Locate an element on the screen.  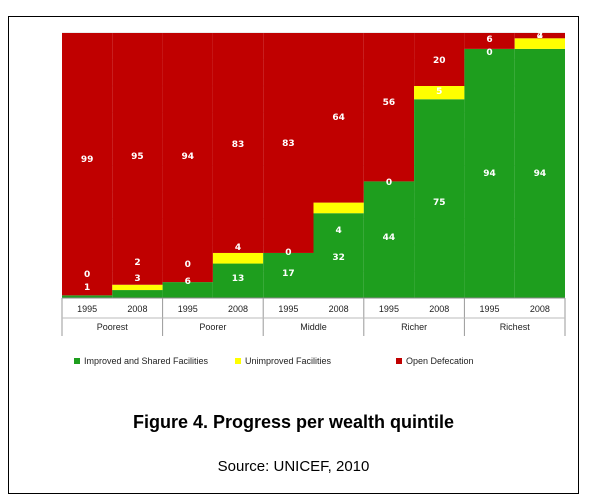
data-label-open: 95 is located at coordinates (137, 157).